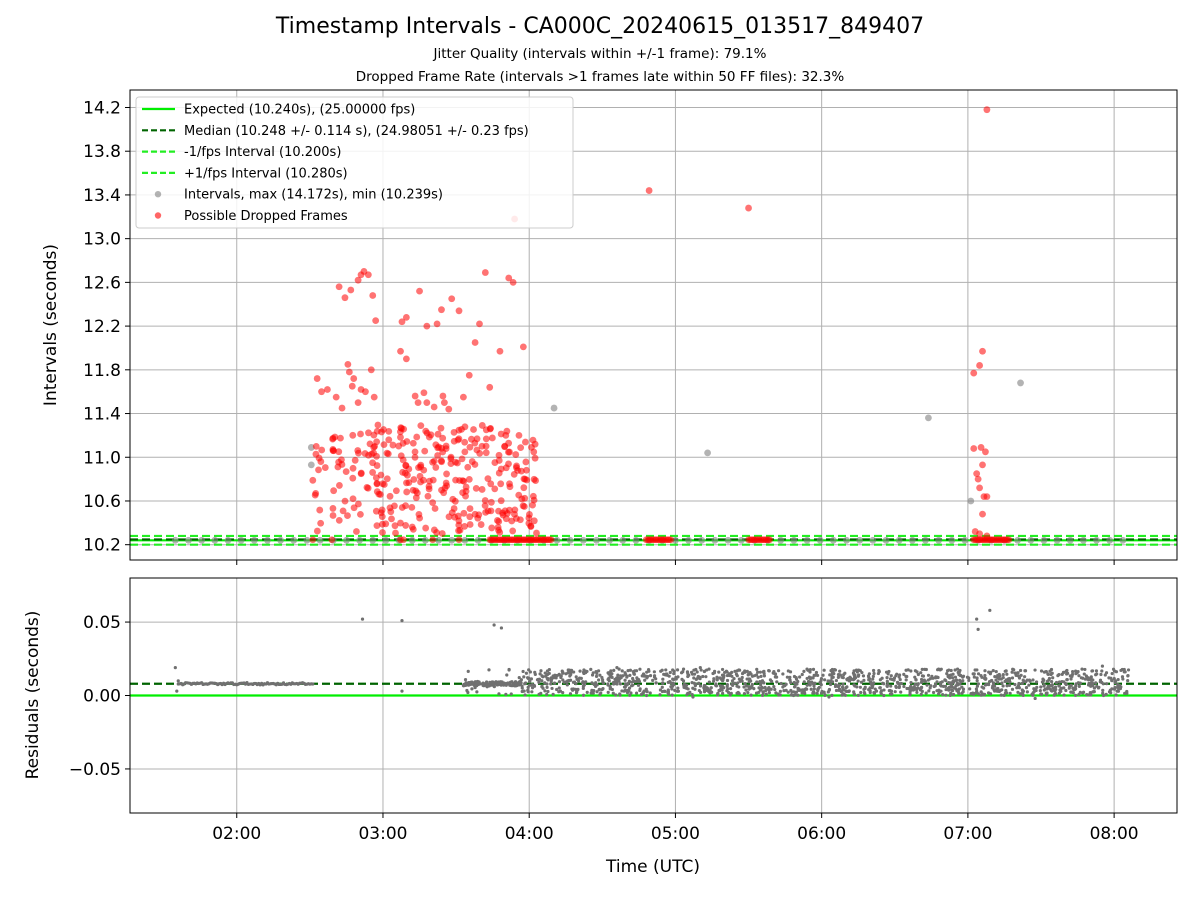  What do you see at coordinates (102, 546) in the screenshot?
I see `top-y-tick-label: 10.2` at bounding box center [102, 546].